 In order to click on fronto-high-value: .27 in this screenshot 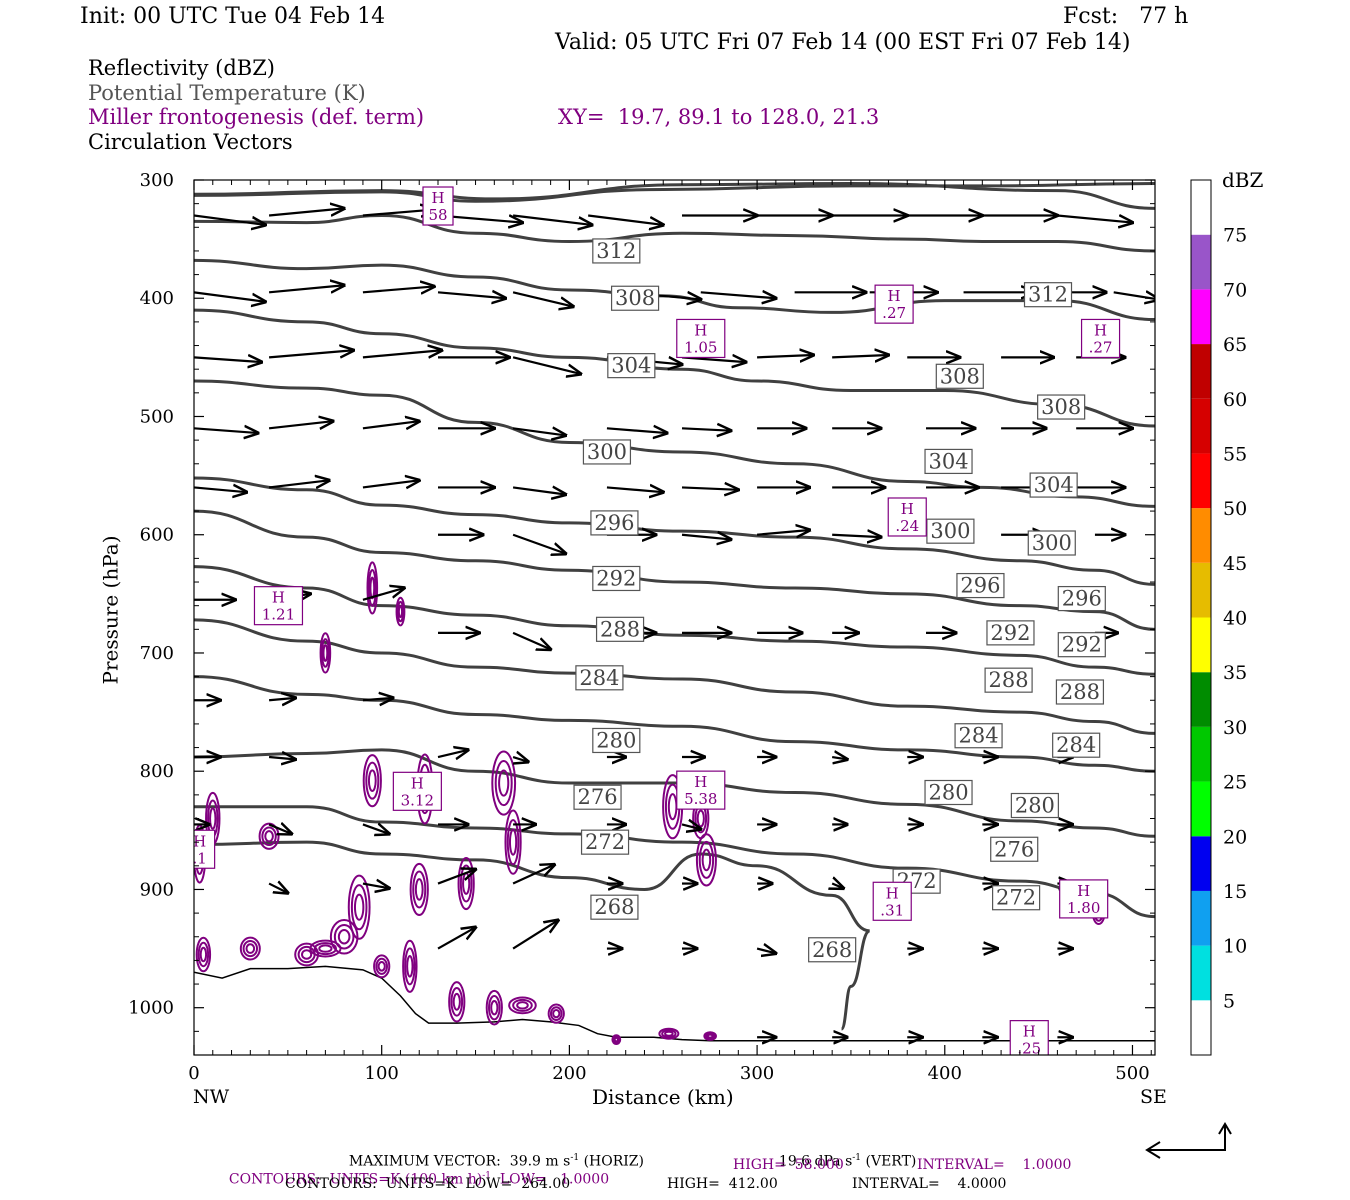, I will do `click(1101, 347)`.